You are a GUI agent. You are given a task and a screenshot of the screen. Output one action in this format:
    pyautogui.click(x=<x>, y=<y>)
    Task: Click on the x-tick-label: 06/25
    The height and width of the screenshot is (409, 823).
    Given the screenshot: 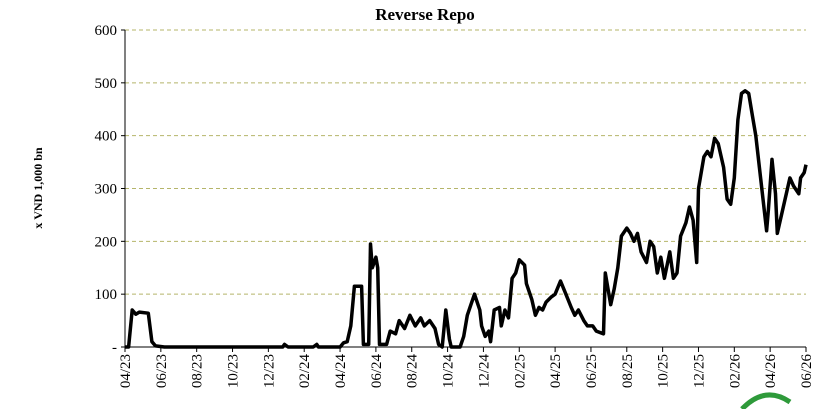 What is the action you would take?
    pyautogui.click(x=592, y=371)
    